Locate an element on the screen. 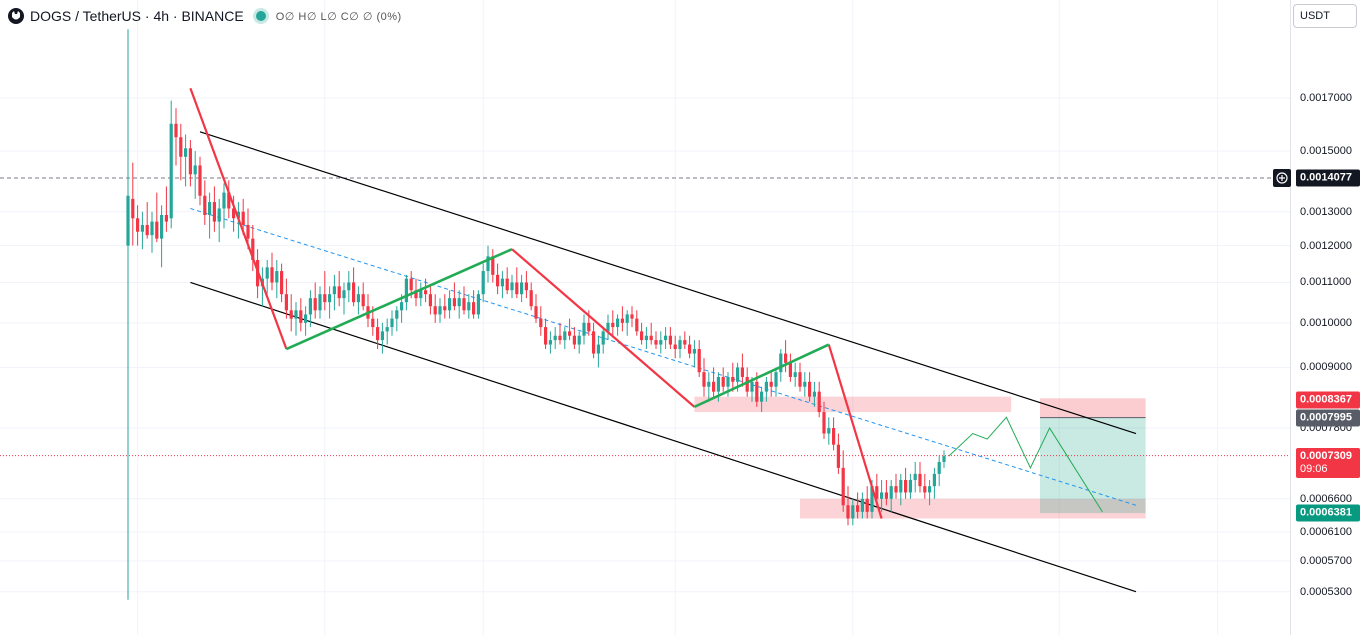 Image resolution: width=1365 pixels, height=635 pixels. last-price-tag: 0.0007309 09:06 is located at coordinates (1328, 462).